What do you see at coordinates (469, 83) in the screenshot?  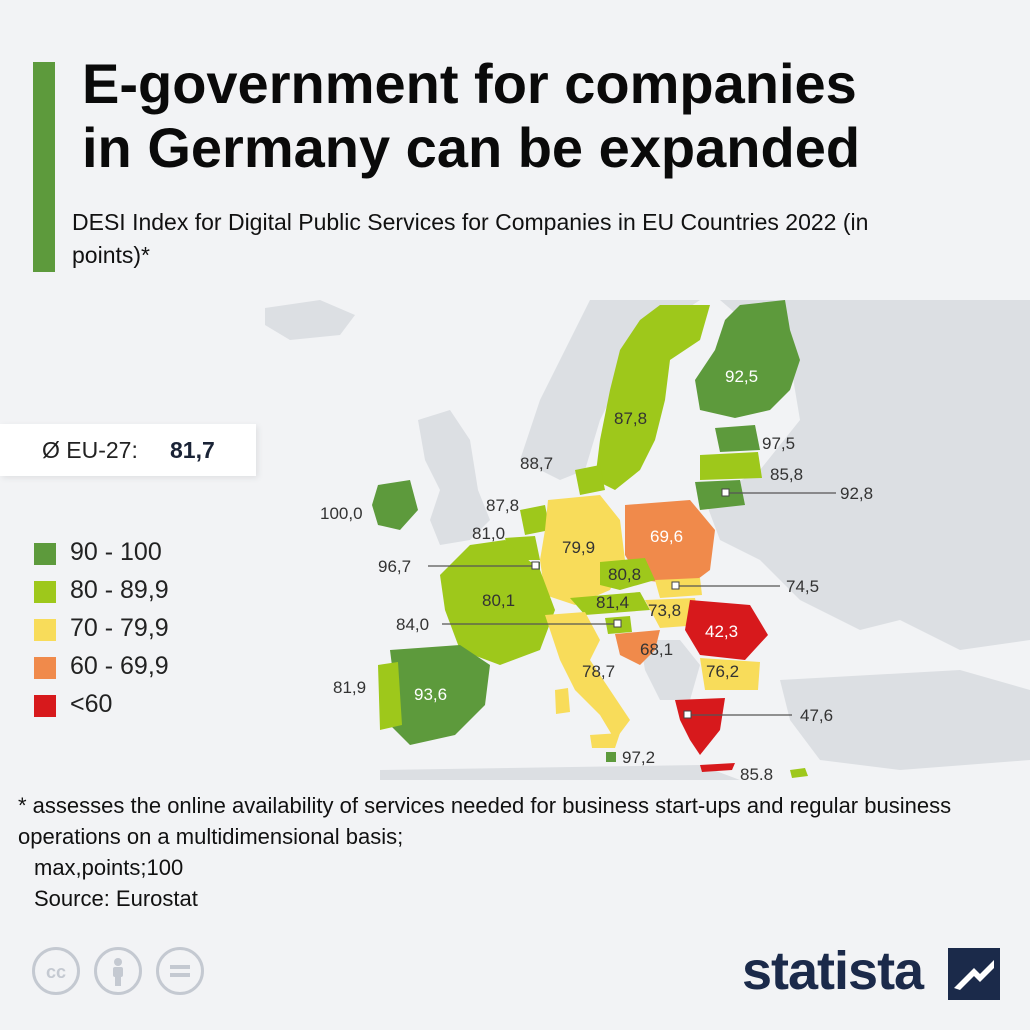 I see `title-line-1: E-government for companies` at bounding box center [469, 83].